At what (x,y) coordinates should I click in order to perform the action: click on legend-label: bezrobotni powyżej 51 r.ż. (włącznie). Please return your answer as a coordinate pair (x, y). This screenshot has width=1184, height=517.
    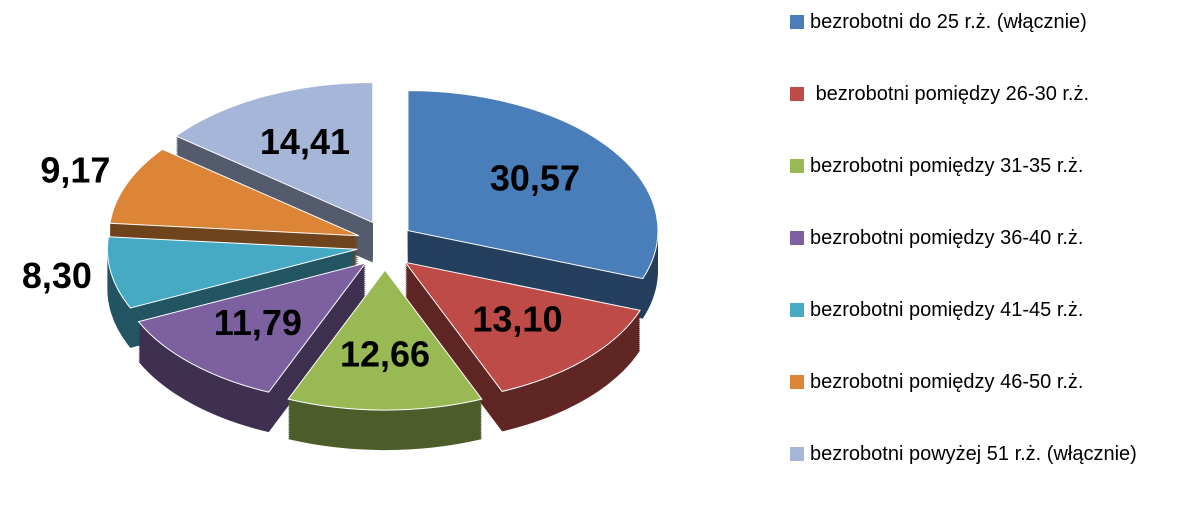
    Looking at the image, I should click on (973, 454).